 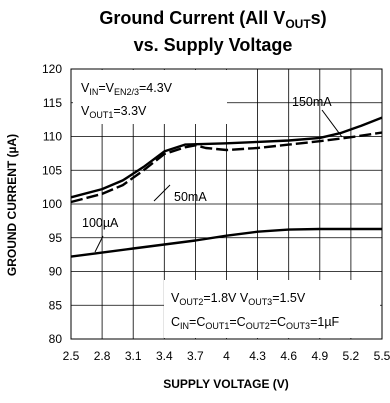 I want to click on y-tick-label: 105, so click(x=52, y=170).